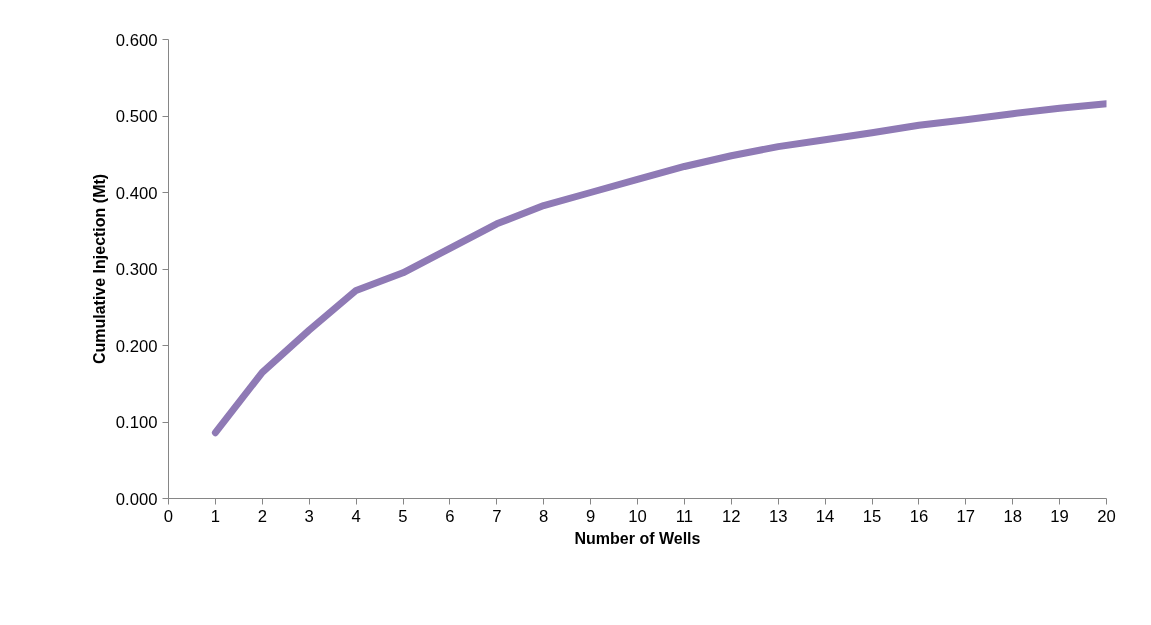  What do you see at coordinates (684, 516) in the screenshot?
I see `x-tick-label: 11` at bounding box center [684, 516].